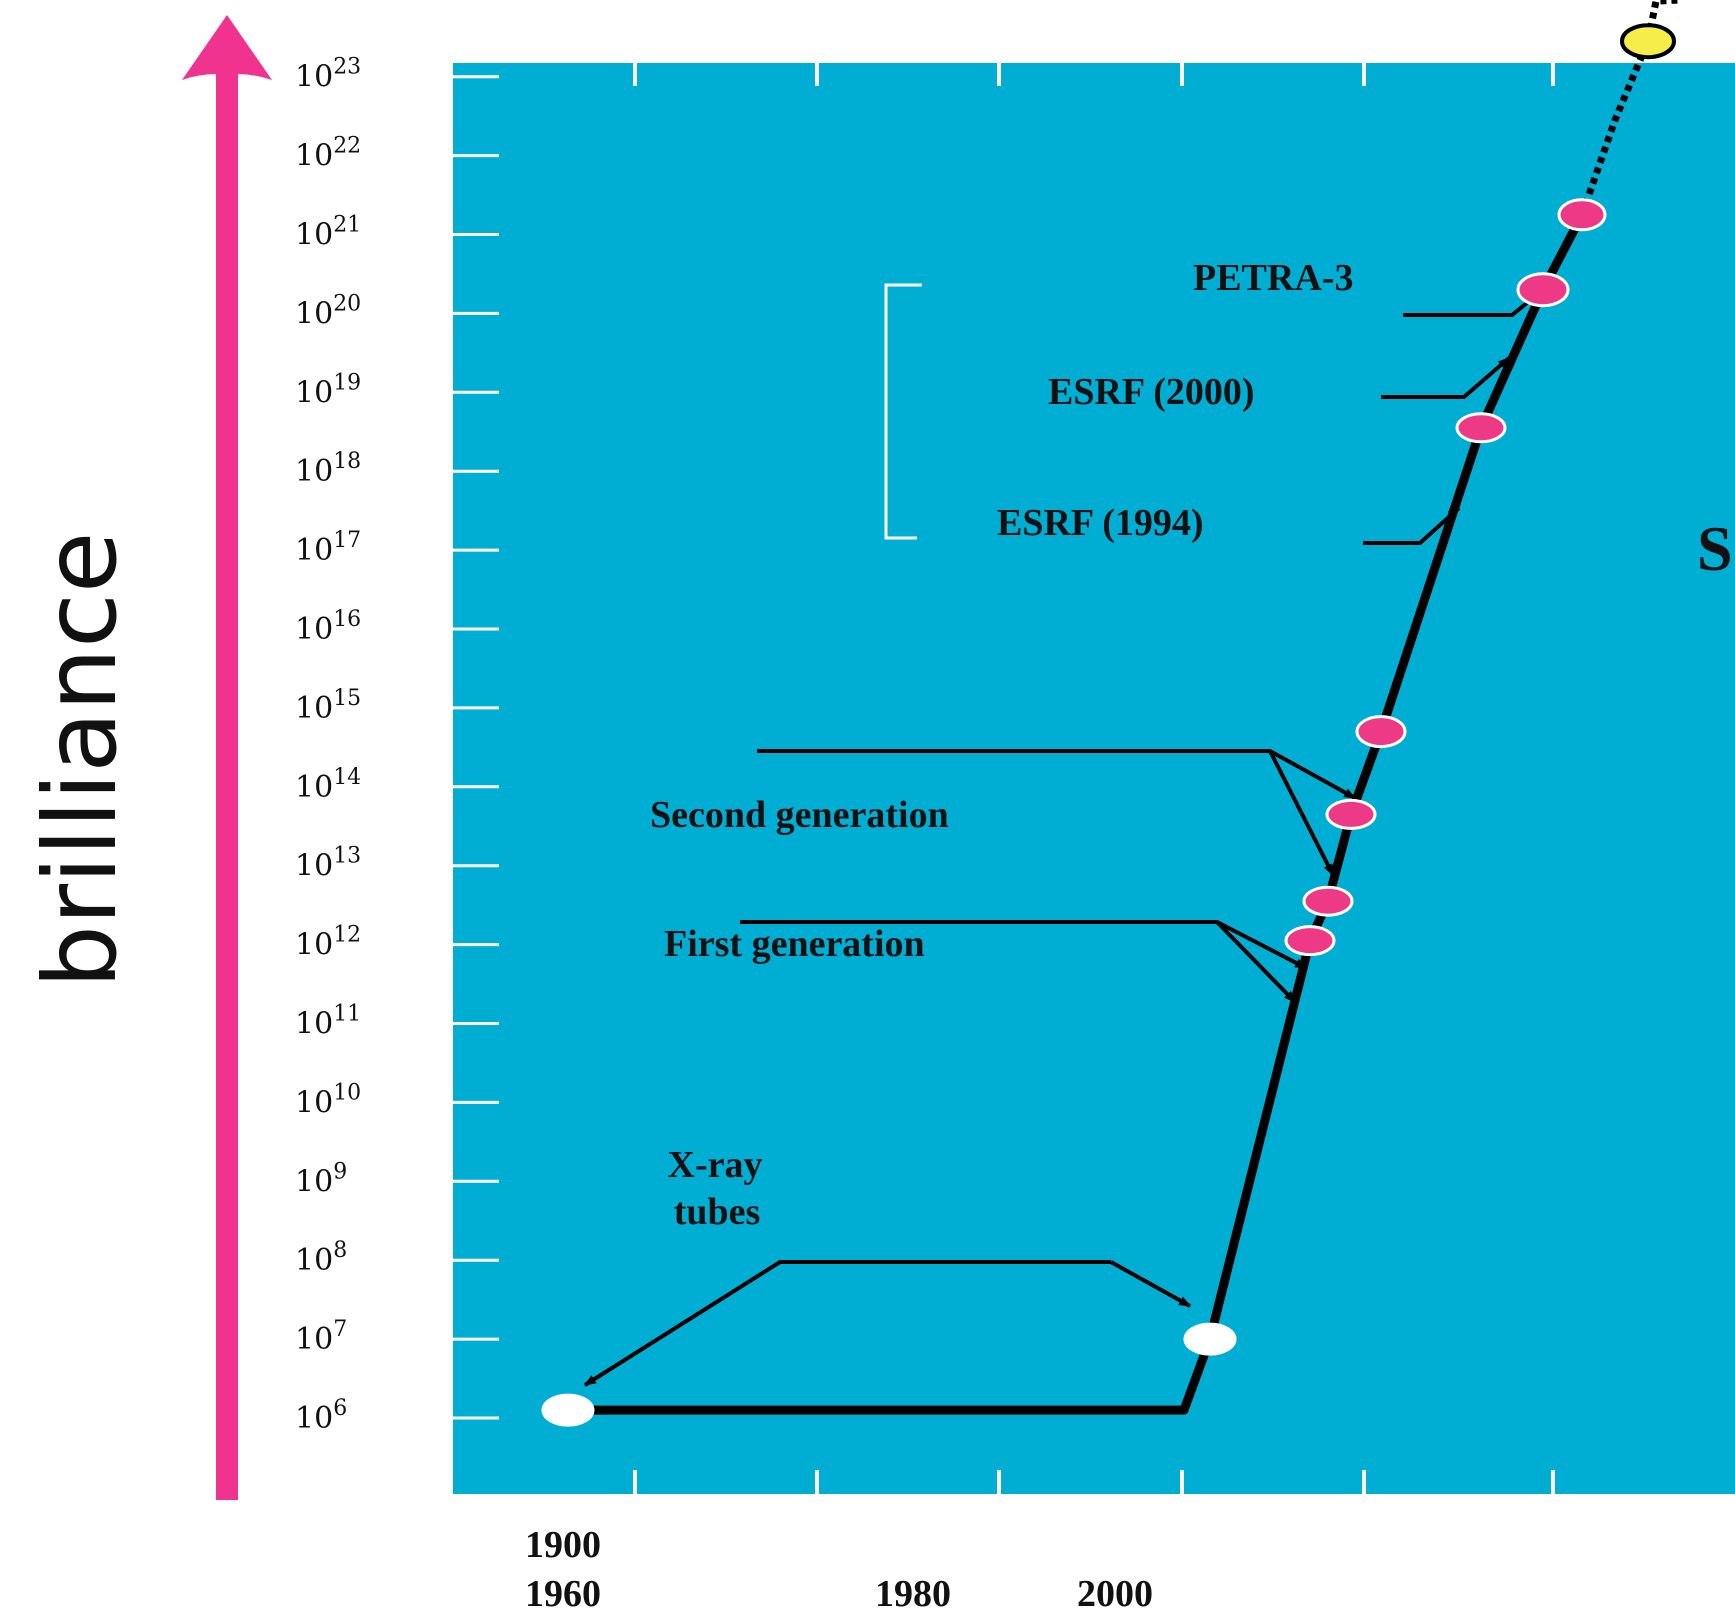 Image resolution: width=1735 pixels, height=1619 pixels. Describe the element at coordinates (563, 1594) in the screenshot. I see `x-tick-label-1960: 1960` at that location.